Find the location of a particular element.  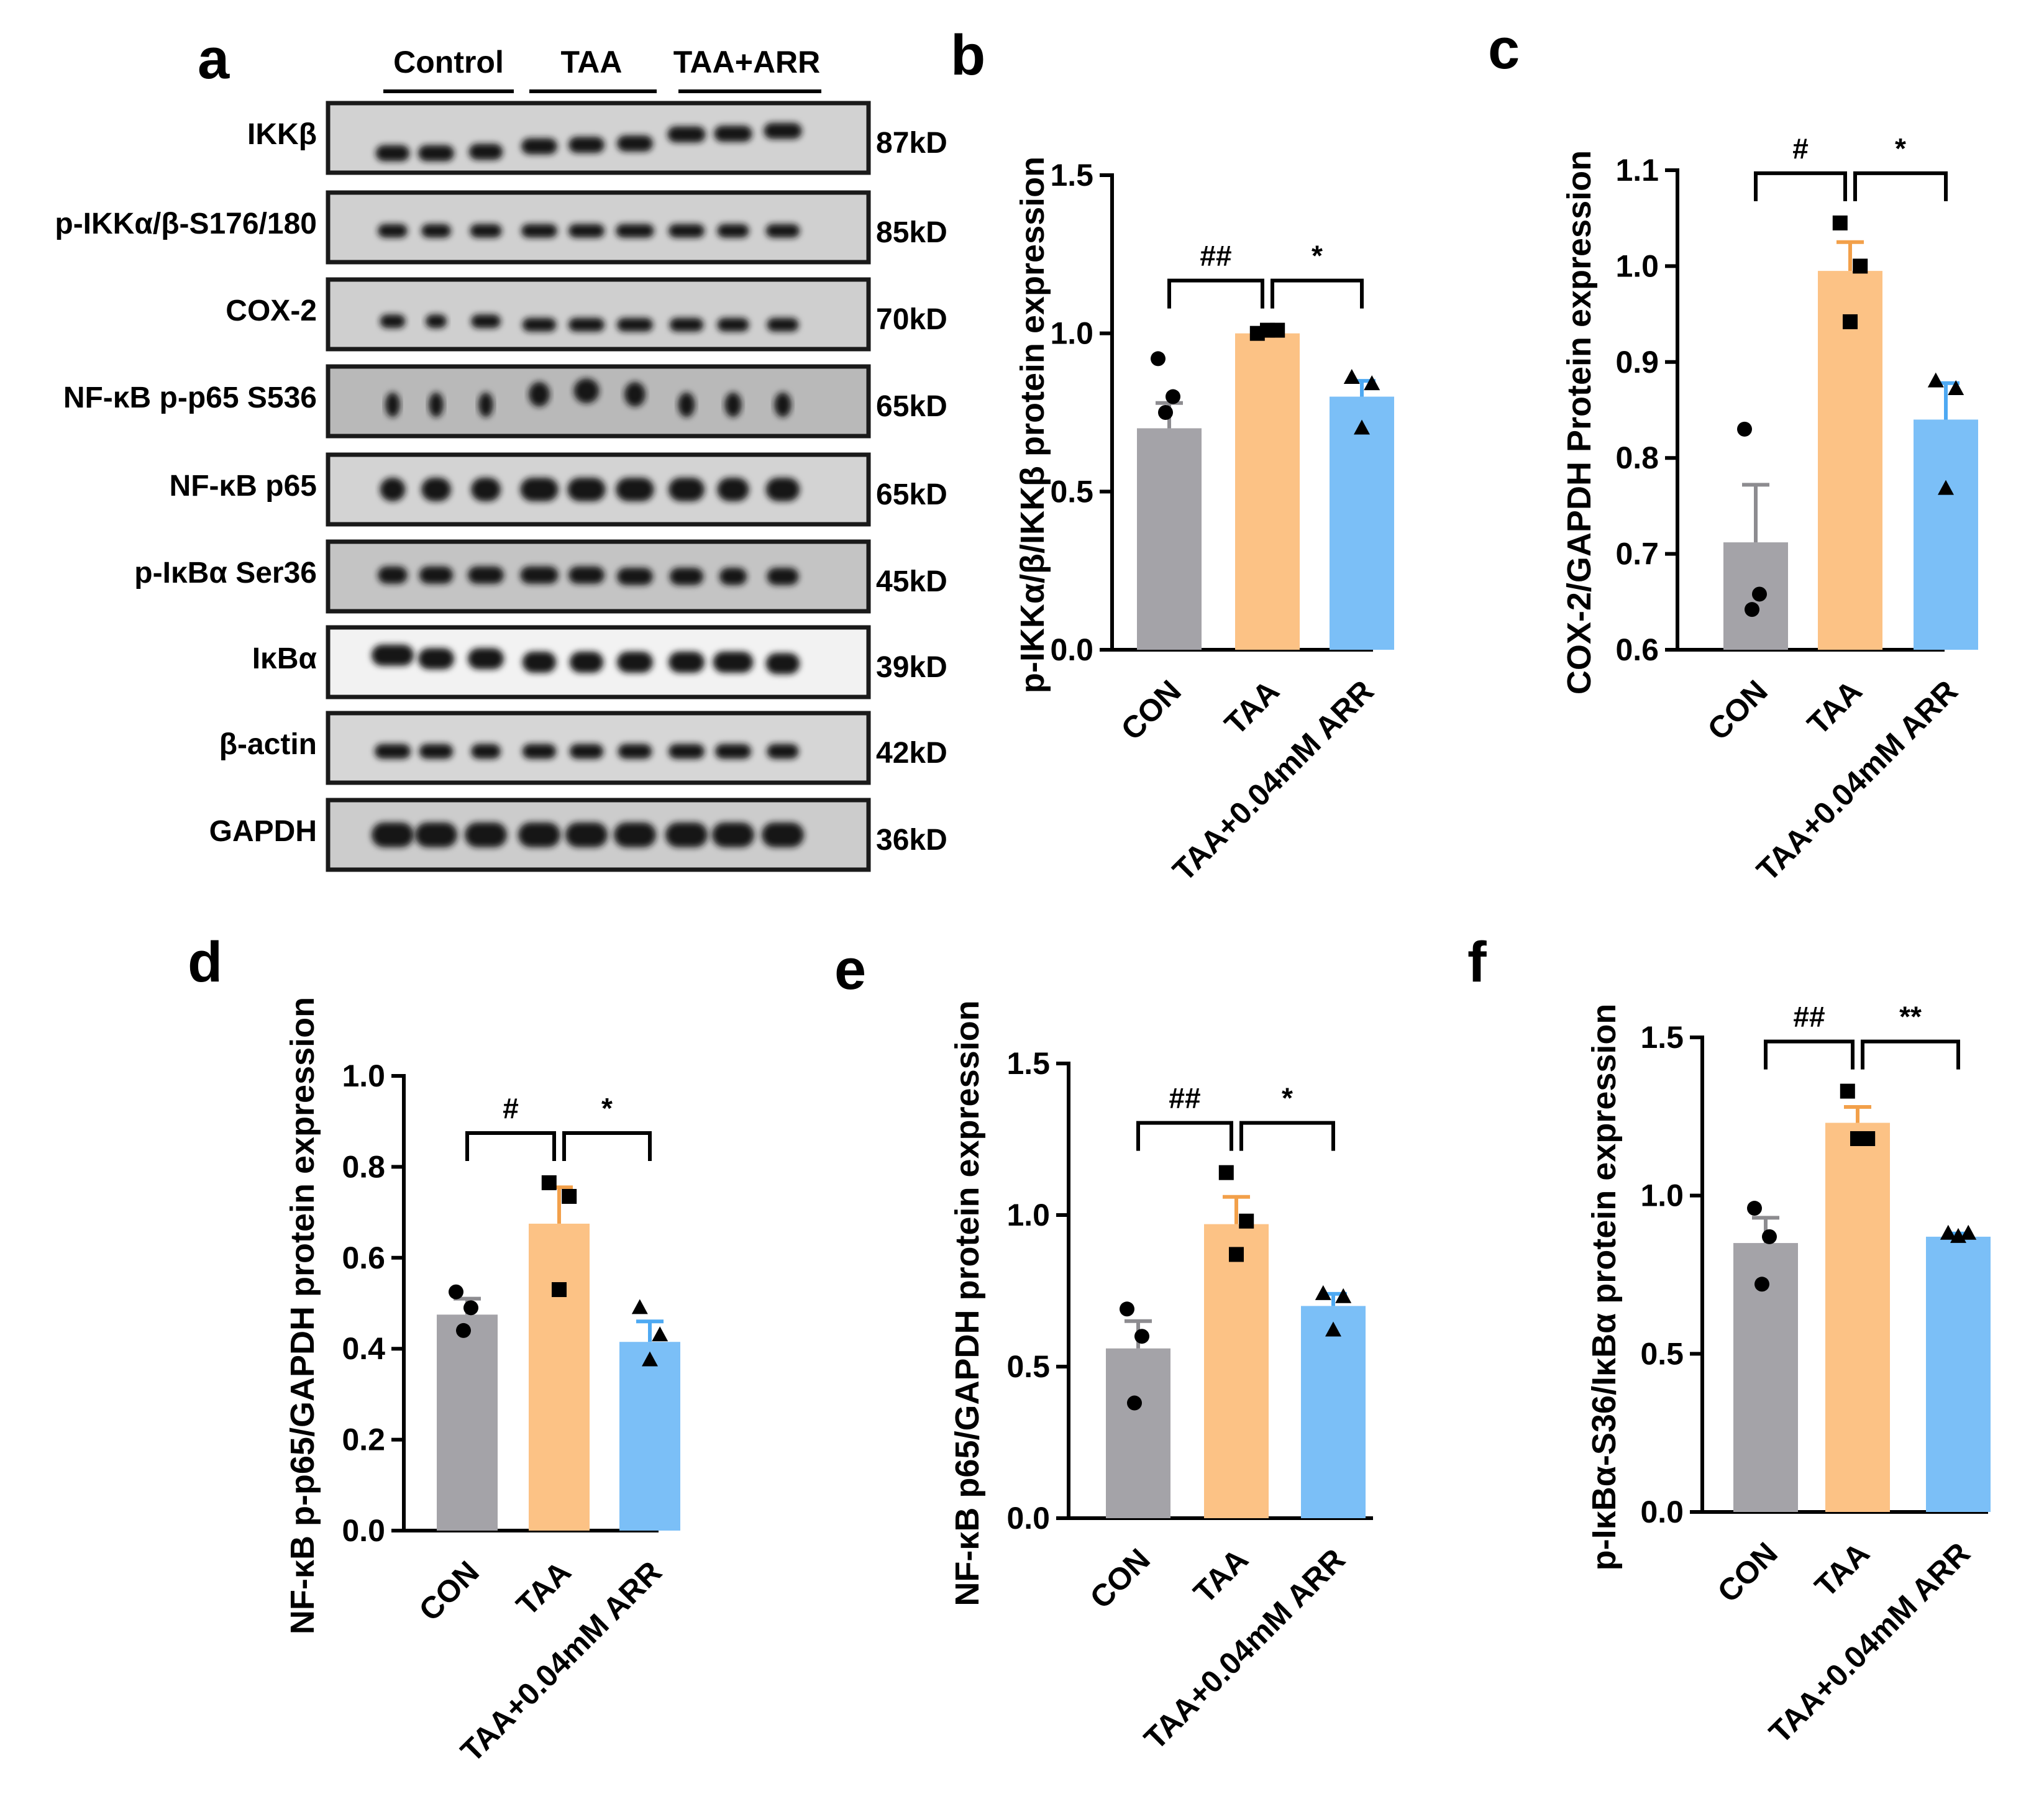

blot-group-taa-arr: TAA+ARR is located at coordinates (747, 62).